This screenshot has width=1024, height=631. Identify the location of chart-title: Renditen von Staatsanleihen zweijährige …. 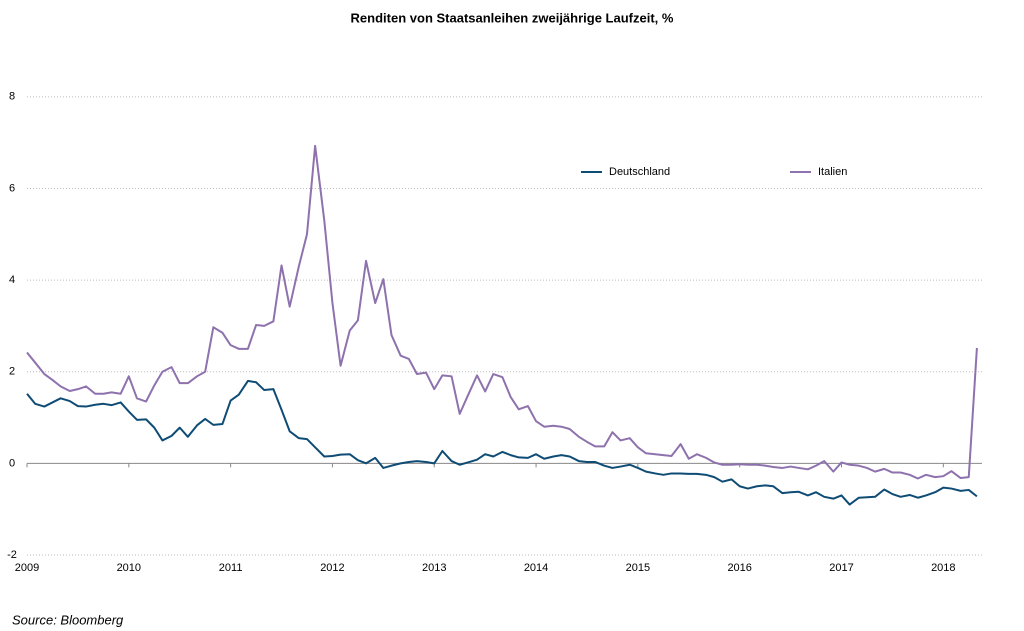
(512, 17).